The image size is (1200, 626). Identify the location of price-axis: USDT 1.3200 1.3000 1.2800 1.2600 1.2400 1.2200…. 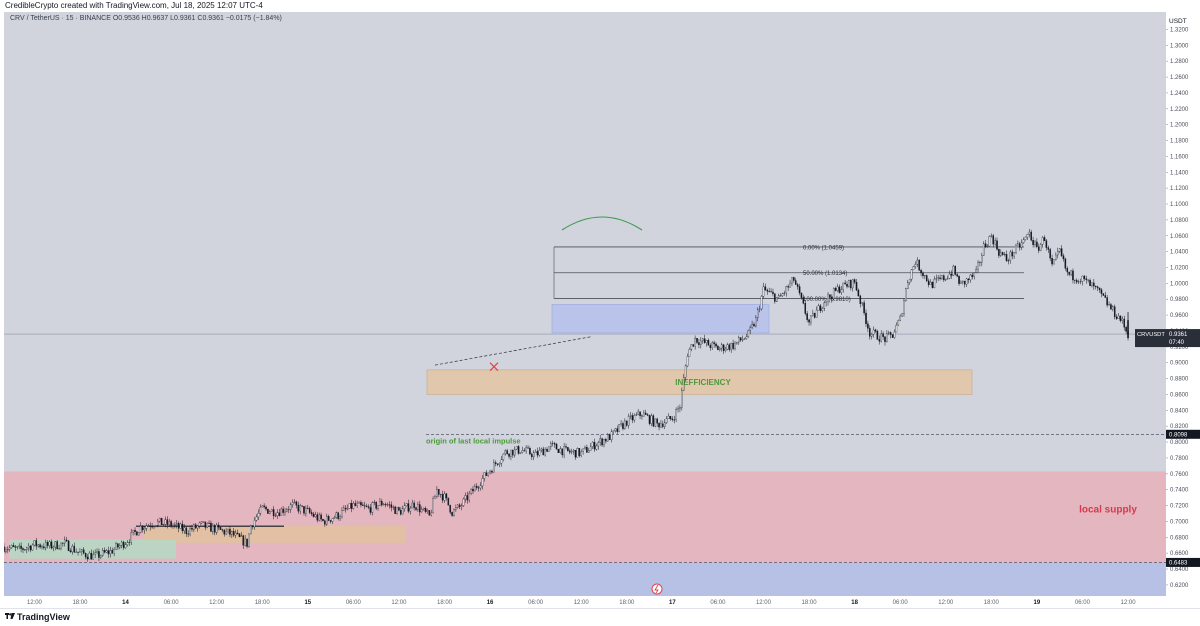
(1183, 304).